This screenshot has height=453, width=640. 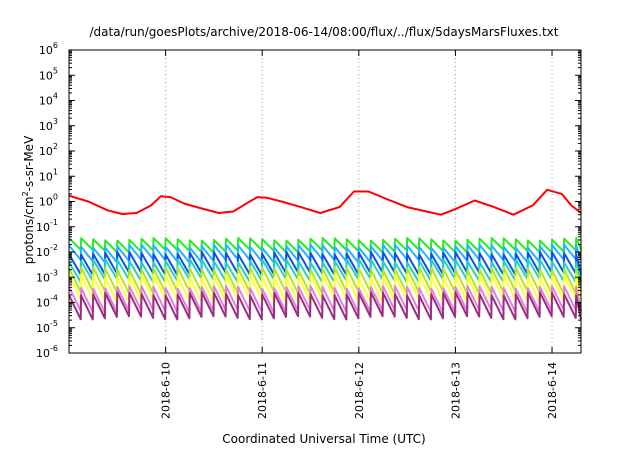 I want to click on y-axis-title-post: -s-sr-MeV, so click(x=29, y=163).